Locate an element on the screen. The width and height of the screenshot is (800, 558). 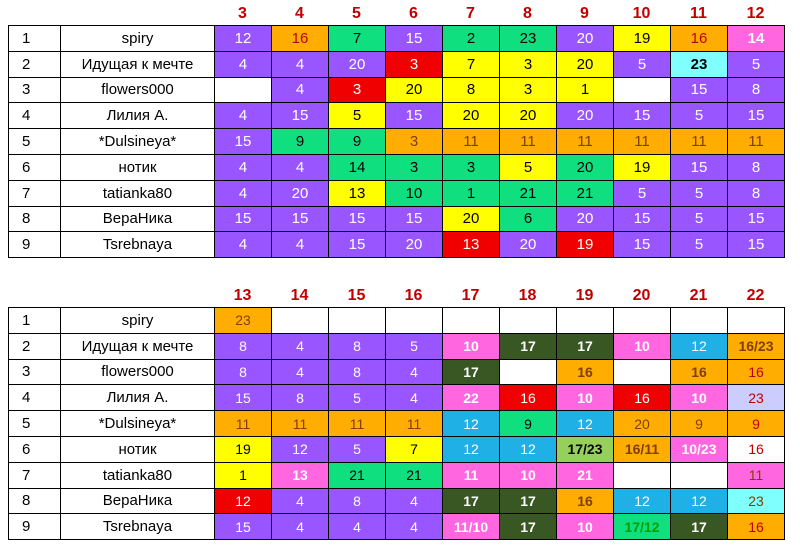
column-header: 14 is located at coordinates (299, 295).